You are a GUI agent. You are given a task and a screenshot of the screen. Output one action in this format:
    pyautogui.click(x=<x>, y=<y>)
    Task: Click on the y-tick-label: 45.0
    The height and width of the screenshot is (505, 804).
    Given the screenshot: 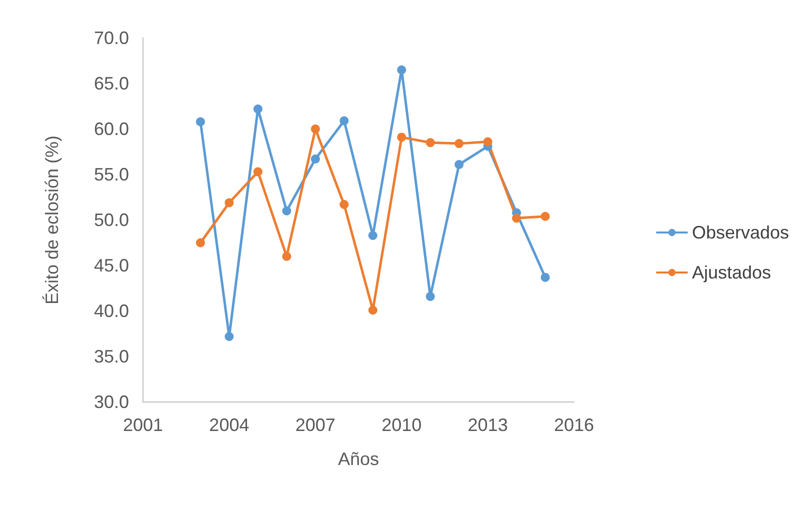 What is the action you would take?
    pyautogui.click(x=111, y=266)
    